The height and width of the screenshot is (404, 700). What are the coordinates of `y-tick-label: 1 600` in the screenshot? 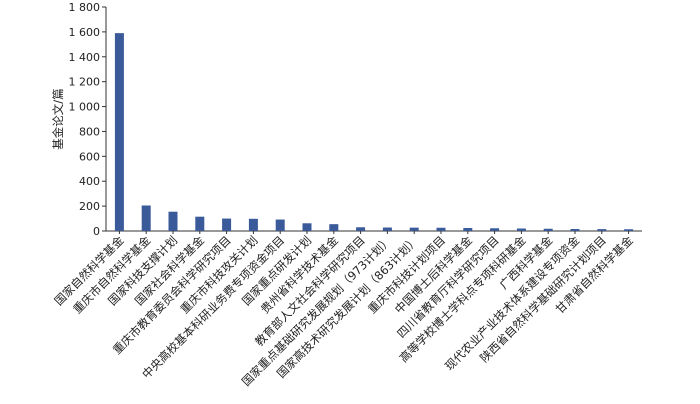 It's located at (85, 32).